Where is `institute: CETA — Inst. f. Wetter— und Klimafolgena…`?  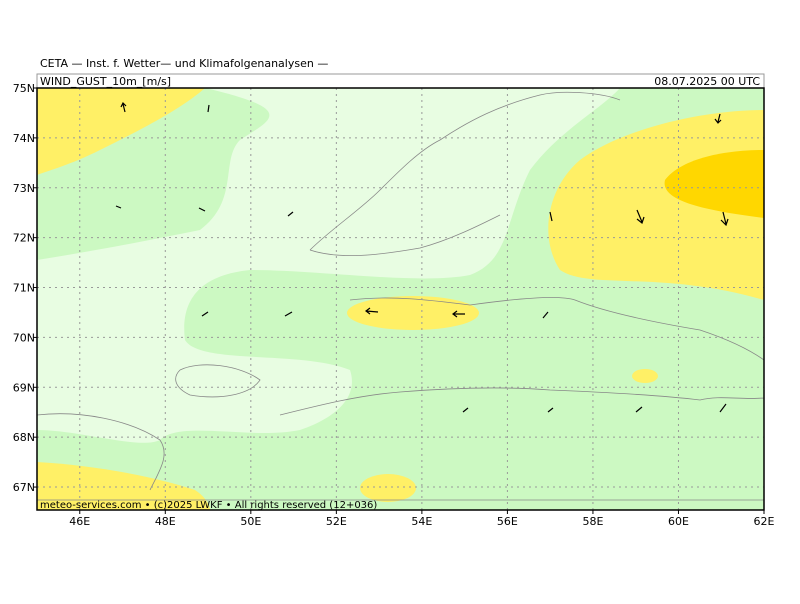 institute: CETA — Inst. f. Wetter— und Klimafolgena… is located at coordinates (184, 63).